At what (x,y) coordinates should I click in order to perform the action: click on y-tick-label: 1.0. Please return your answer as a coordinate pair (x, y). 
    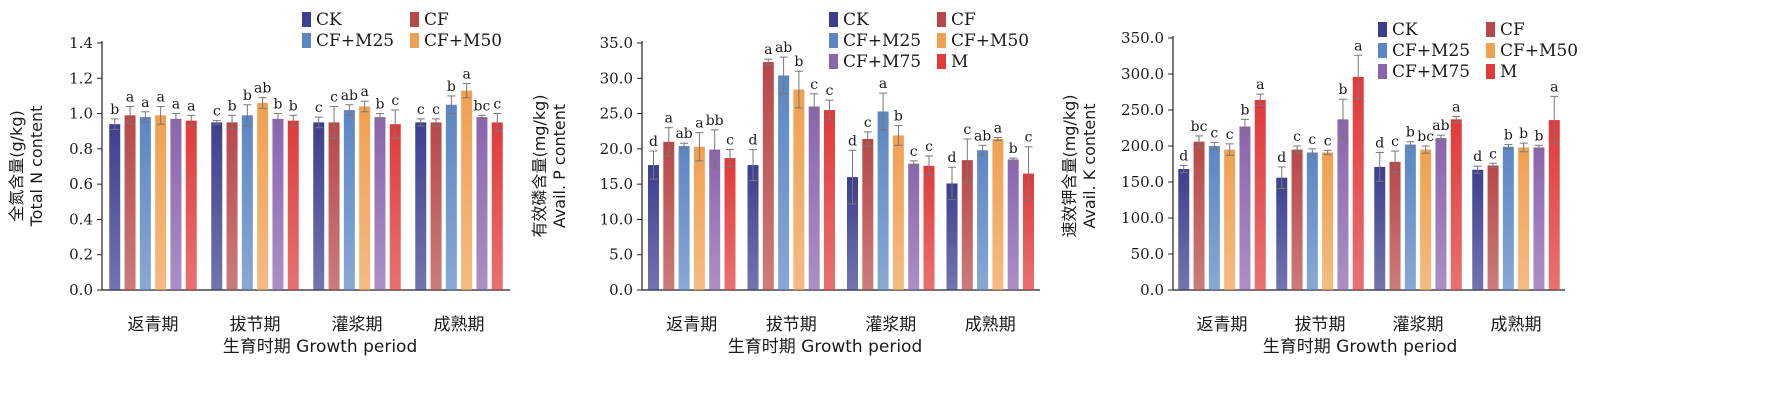
    Looking at the image, I should click on (81, 114).